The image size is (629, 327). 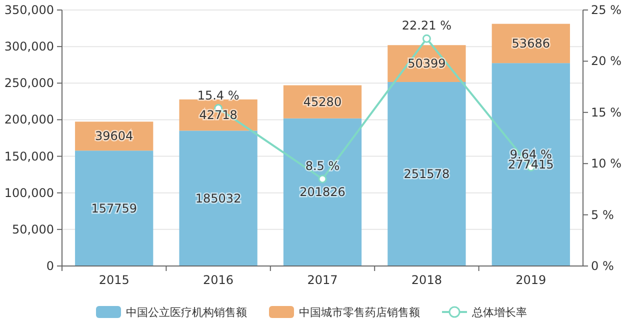 What do you see at coordinates (602, 266) in the screenshot?
I see `y2-tick-label: 0 %` at bounding box center [602, 266].